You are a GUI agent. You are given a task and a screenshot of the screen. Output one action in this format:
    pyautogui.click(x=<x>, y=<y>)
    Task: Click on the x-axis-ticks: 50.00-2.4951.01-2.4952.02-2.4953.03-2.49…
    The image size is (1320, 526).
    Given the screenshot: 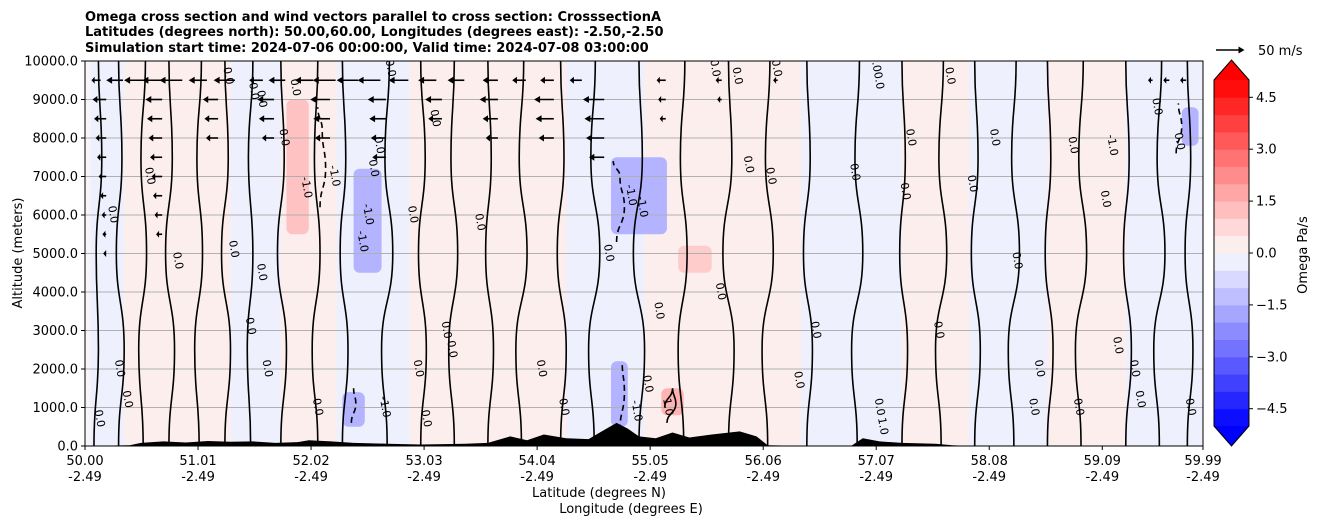 What is the action you would take?
    pyautogui.click(x=644, y=465)
    